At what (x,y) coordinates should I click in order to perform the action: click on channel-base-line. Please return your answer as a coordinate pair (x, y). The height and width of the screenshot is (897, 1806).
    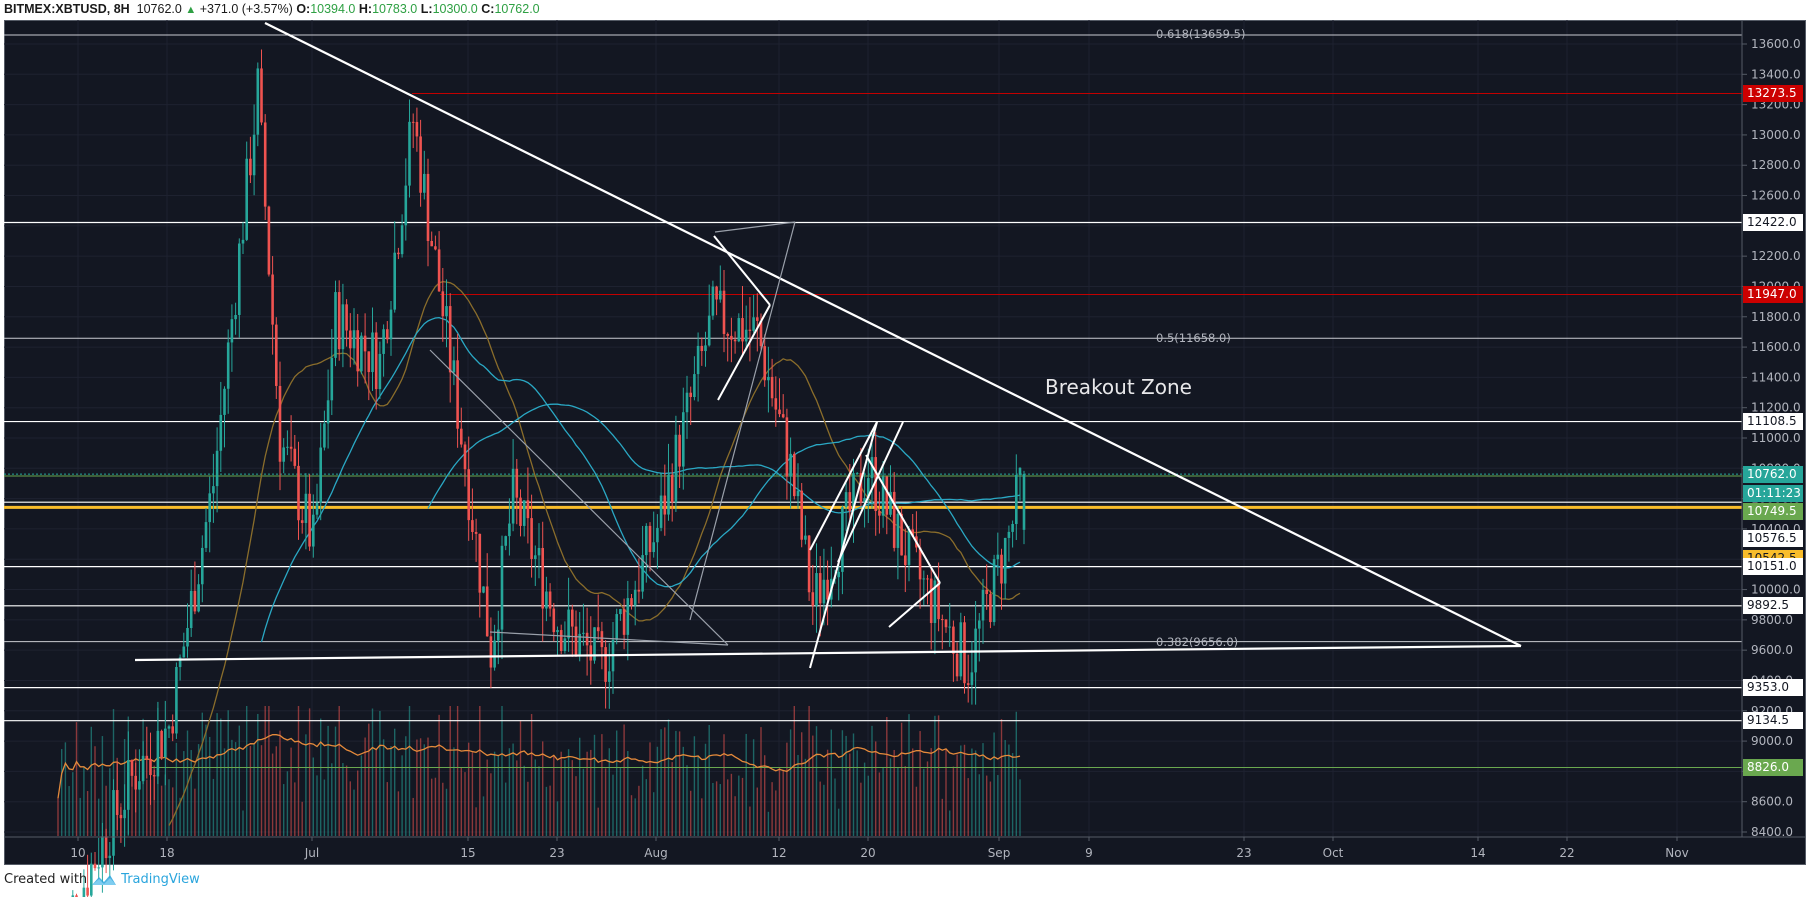
    Looking at the image, I should click on (609, 638).